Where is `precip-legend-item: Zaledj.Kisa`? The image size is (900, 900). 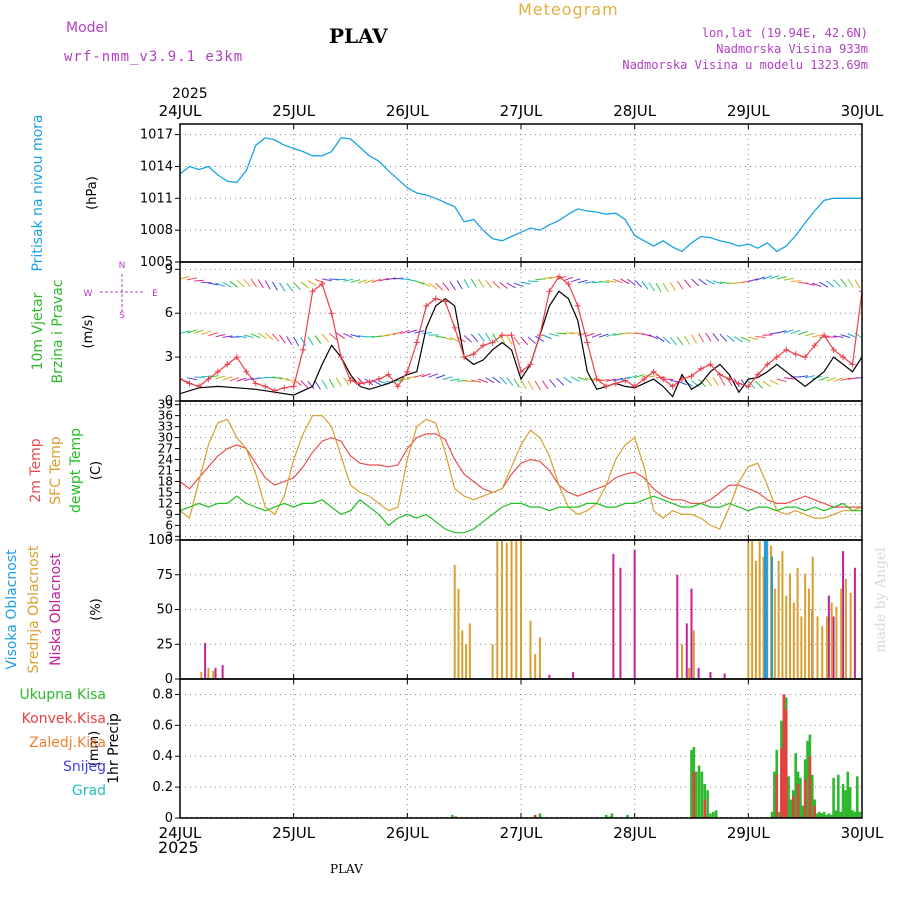
precip-legend-item: Zaledj.Kisa is located at coordinates (67, 743).